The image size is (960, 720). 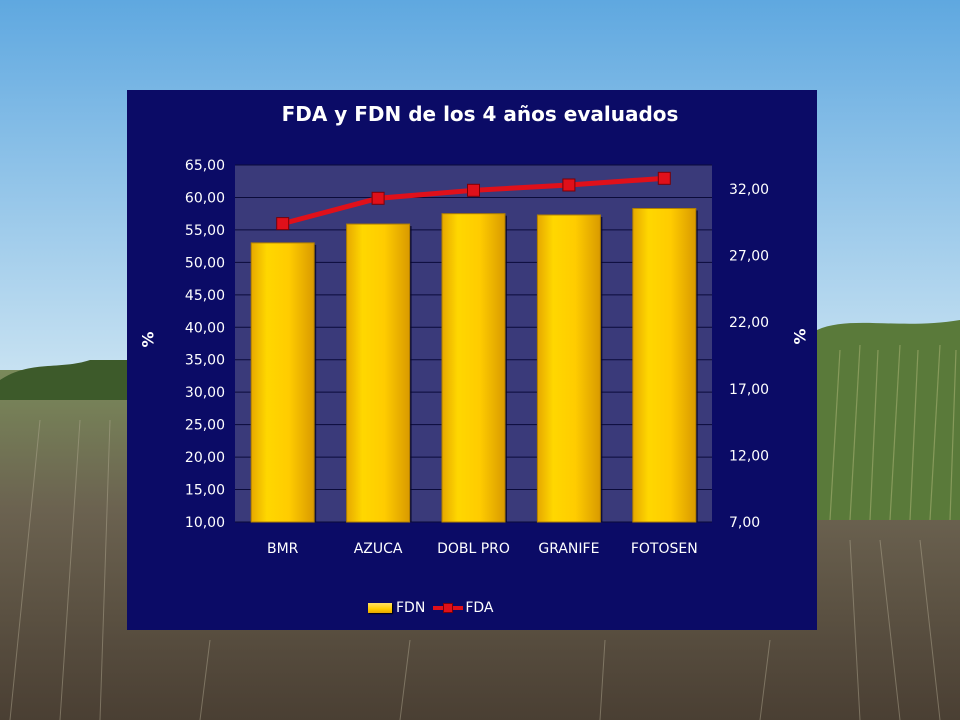 I want to click on legend-item-fda: FDA, so click(x=463, y=608).